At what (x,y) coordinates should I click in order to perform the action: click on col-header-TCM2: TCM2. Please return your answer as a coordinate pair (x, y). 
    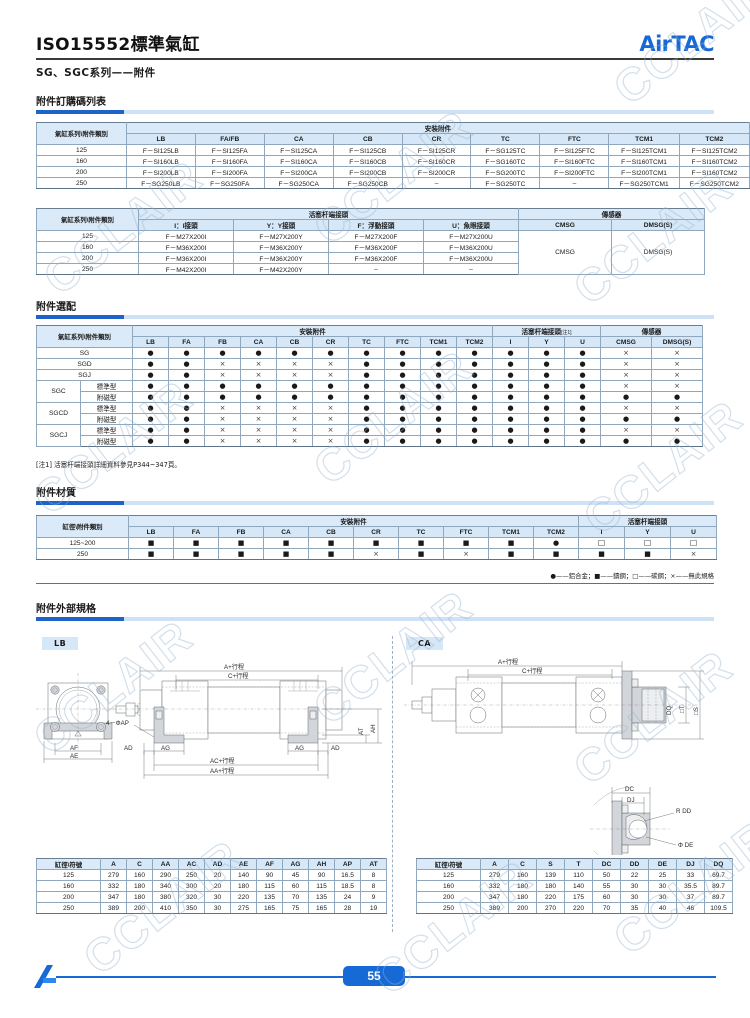
    Looking at the image, I should click on (474, 342).